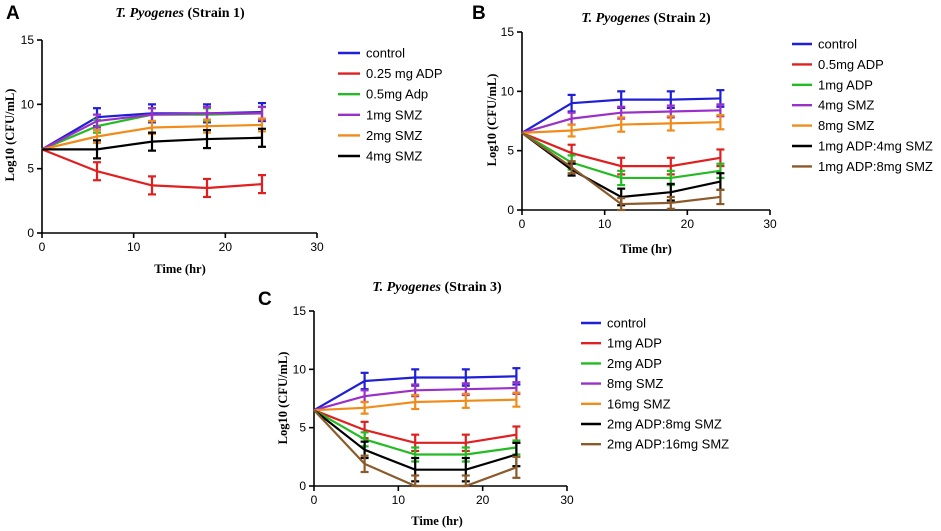 This screenshot has height=531, width=941. What do you see at coordinates (134, 247) in the screenshot?
I see `panel-a-x-tick-label: 10` at bounding box center [134, 247].